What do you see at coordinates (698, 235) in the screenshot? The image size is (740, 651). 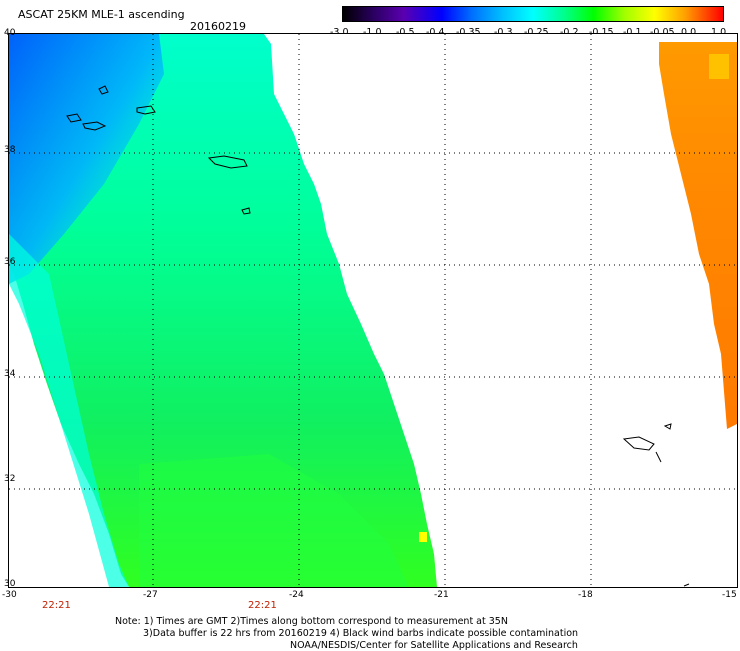 I see `swath-east` at bounding box center [698, 235].